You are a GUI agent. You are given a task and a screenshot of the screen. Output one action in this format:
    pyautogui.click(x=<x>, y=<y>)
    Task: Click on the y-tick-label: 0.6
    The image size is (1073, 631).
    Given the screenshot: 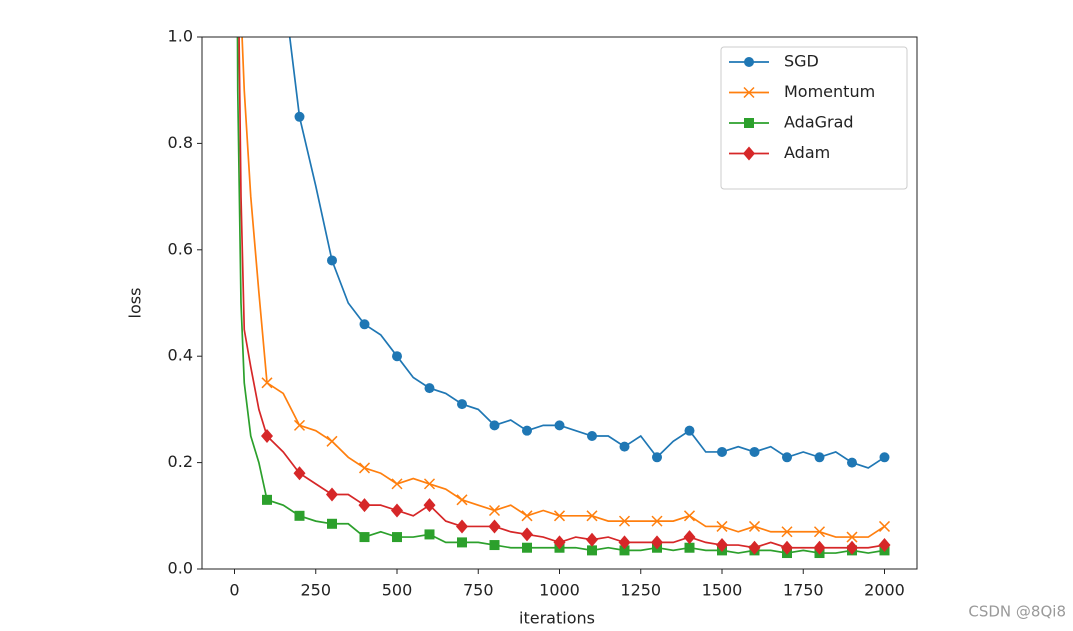 What is the action you would take?
    pyautogui.click(x=180, y=248)
    